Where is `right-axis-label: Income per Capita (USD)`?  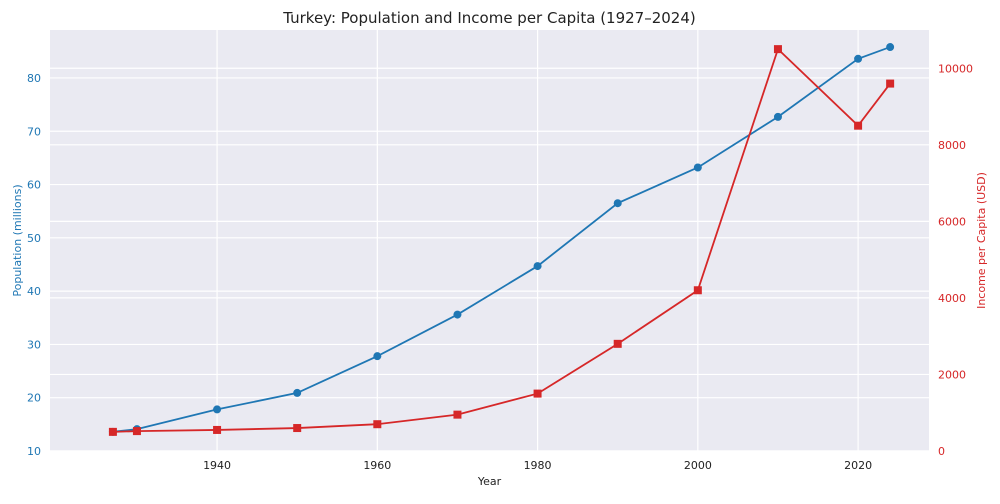
right-axis-label: Income per Capita (USD) is located at coordinates (981, 240).